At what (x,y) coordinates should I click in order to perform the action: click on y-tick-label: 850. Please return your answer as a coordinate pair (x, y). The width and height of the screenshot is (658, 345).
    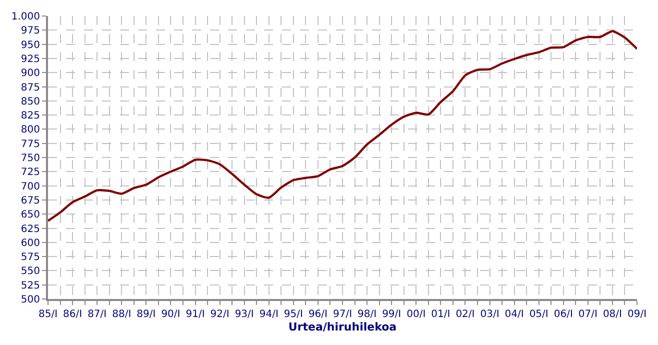
    Looking at the image, I should click on (30, 102).